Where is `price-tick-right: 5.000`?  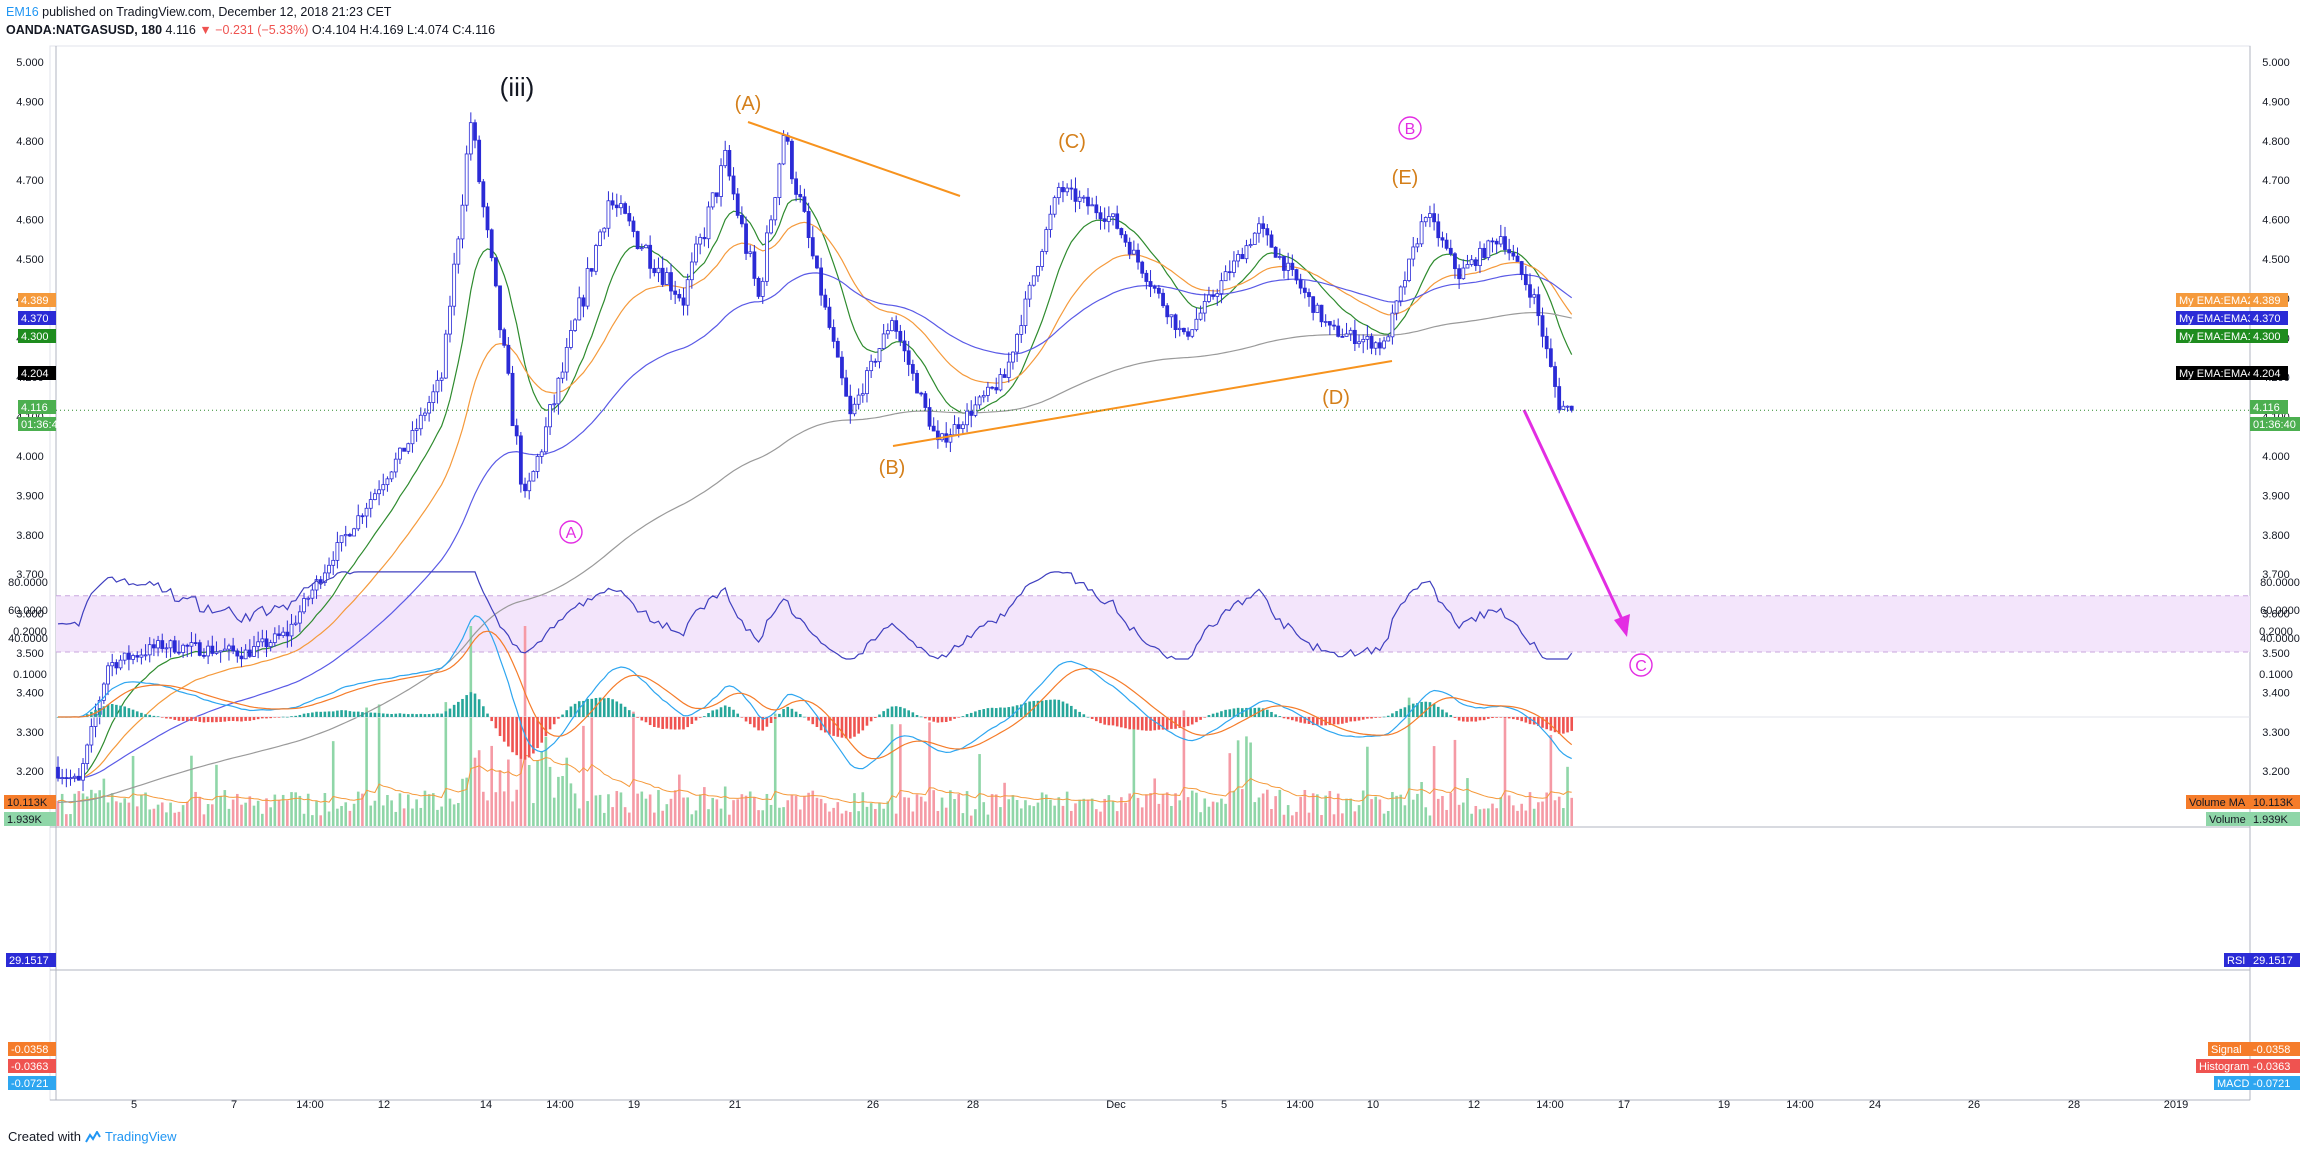 price-tick-right: 5.000 is located at coordinates (2276, 63).